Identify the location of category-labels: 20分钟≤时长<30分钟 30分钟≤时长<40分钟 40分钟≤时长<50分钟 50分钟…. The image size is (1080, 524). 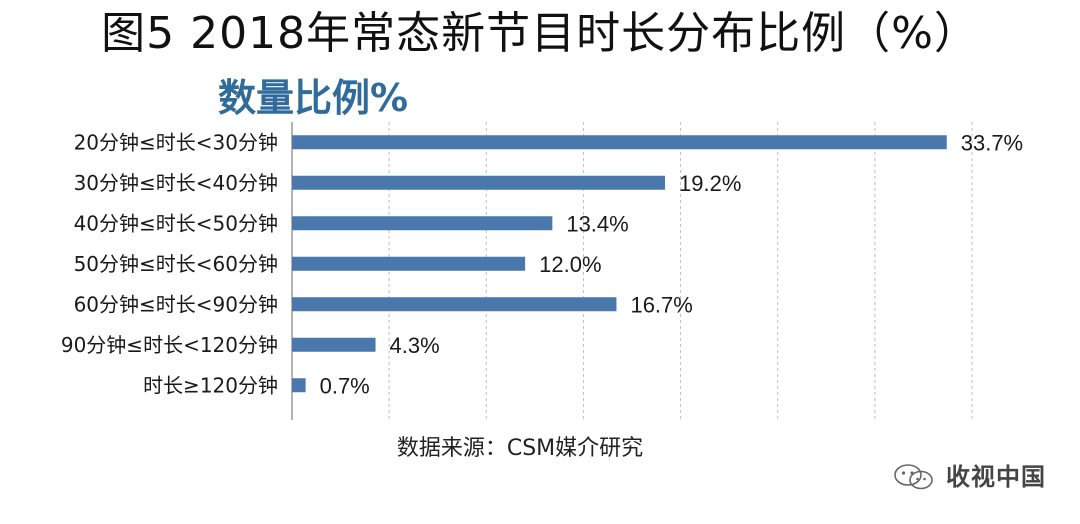
(169, 263).